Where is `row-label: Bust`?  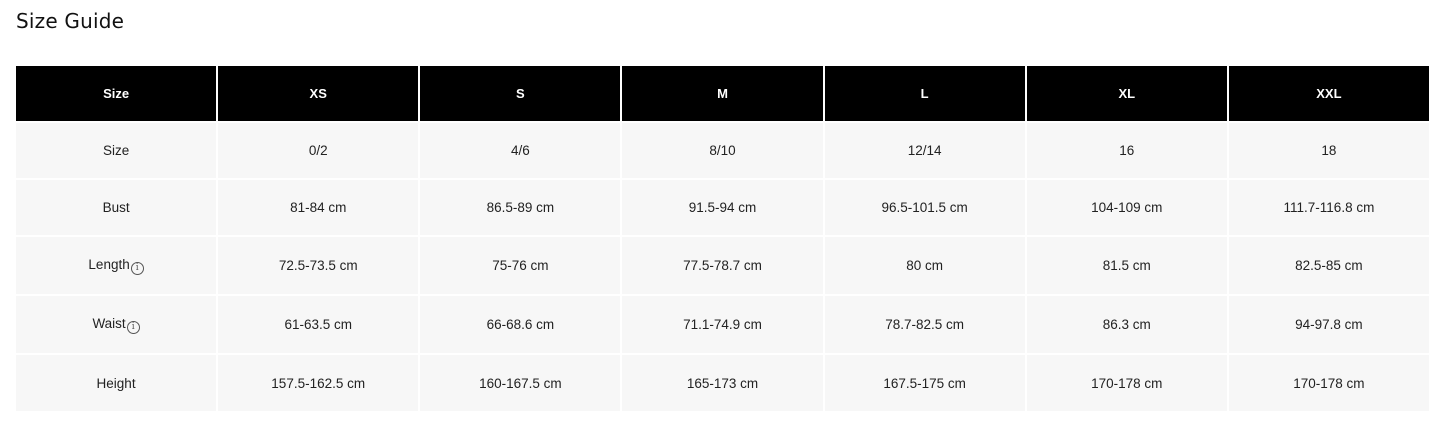
row-label: Bust is located at coordinates (116, 207).